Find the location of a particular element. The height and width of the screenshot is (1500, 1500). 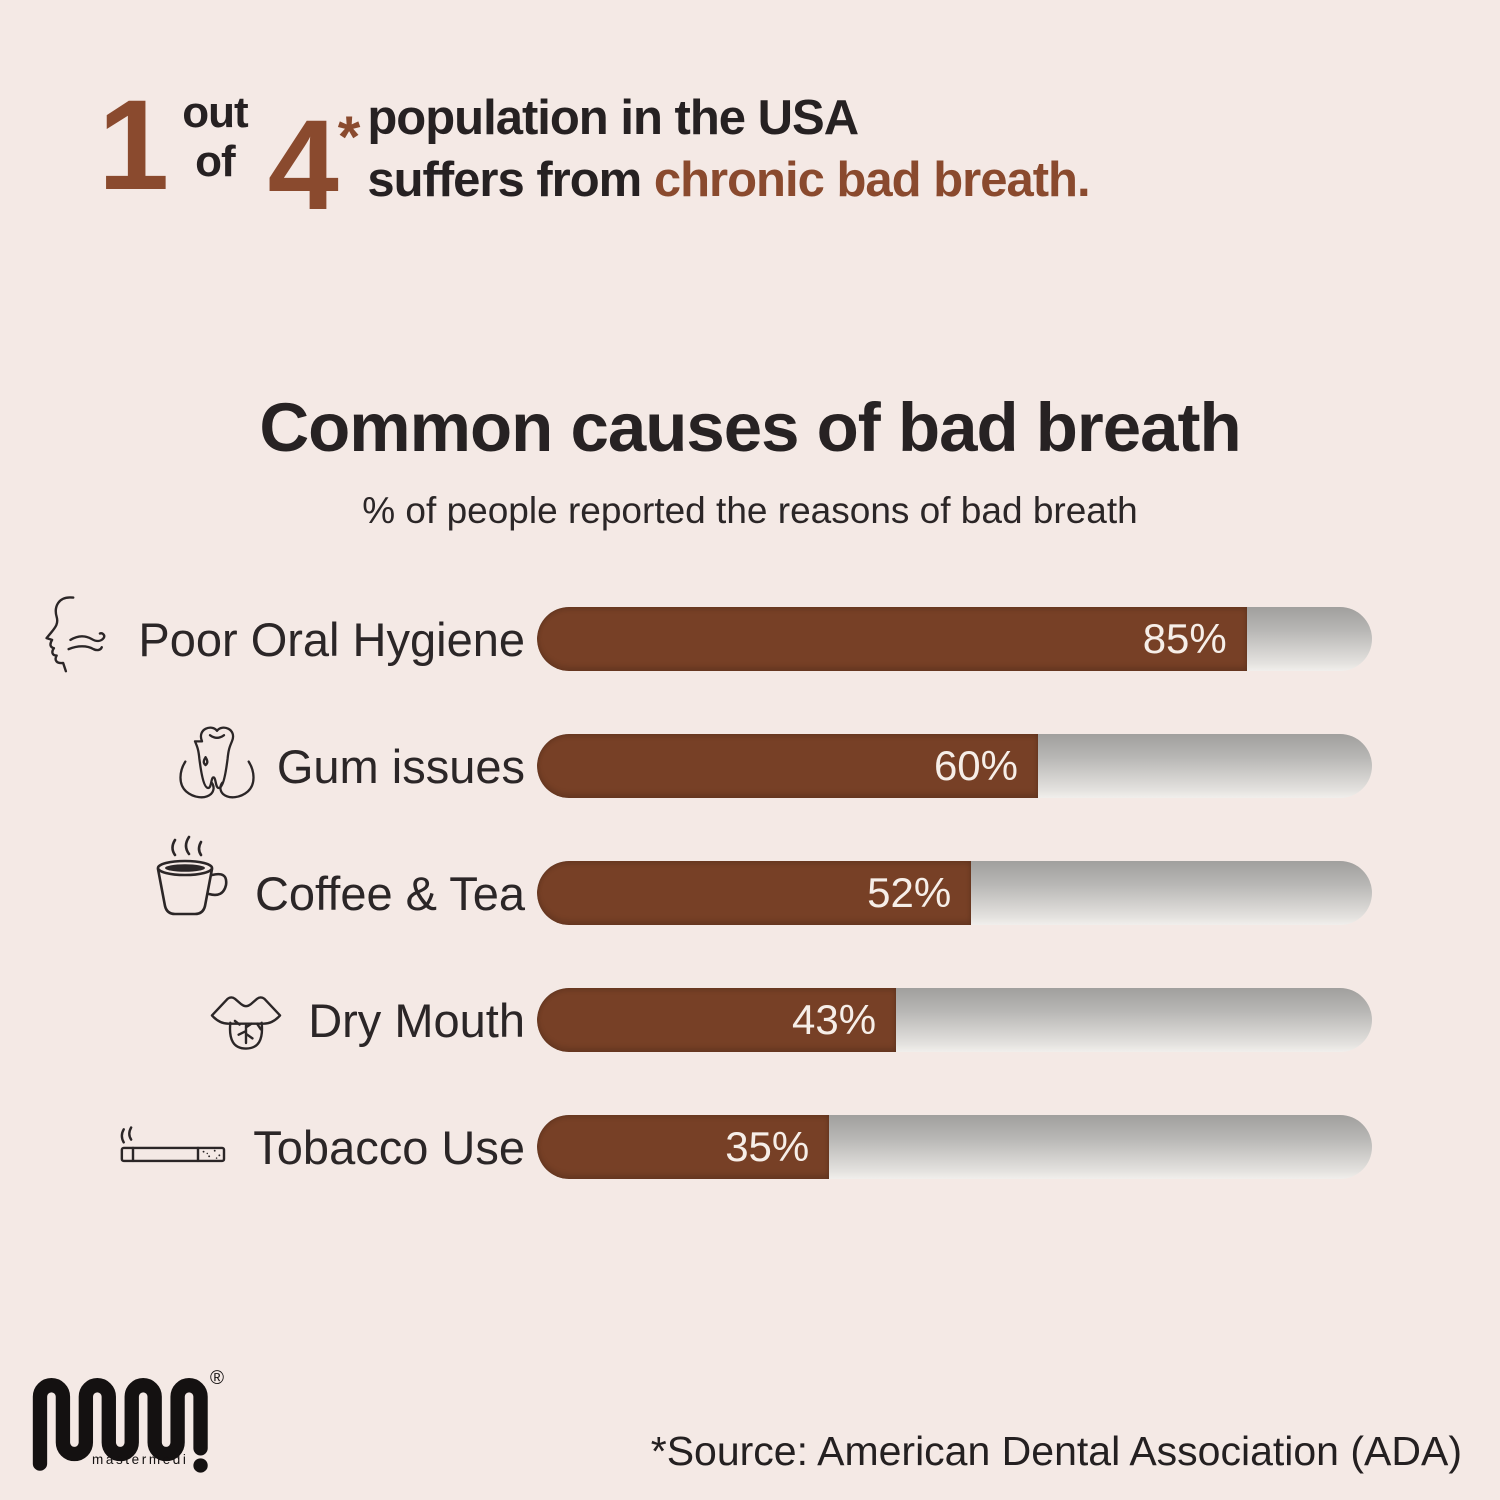

bar-label-group: Gum issues is located at coordinates (349, 766).